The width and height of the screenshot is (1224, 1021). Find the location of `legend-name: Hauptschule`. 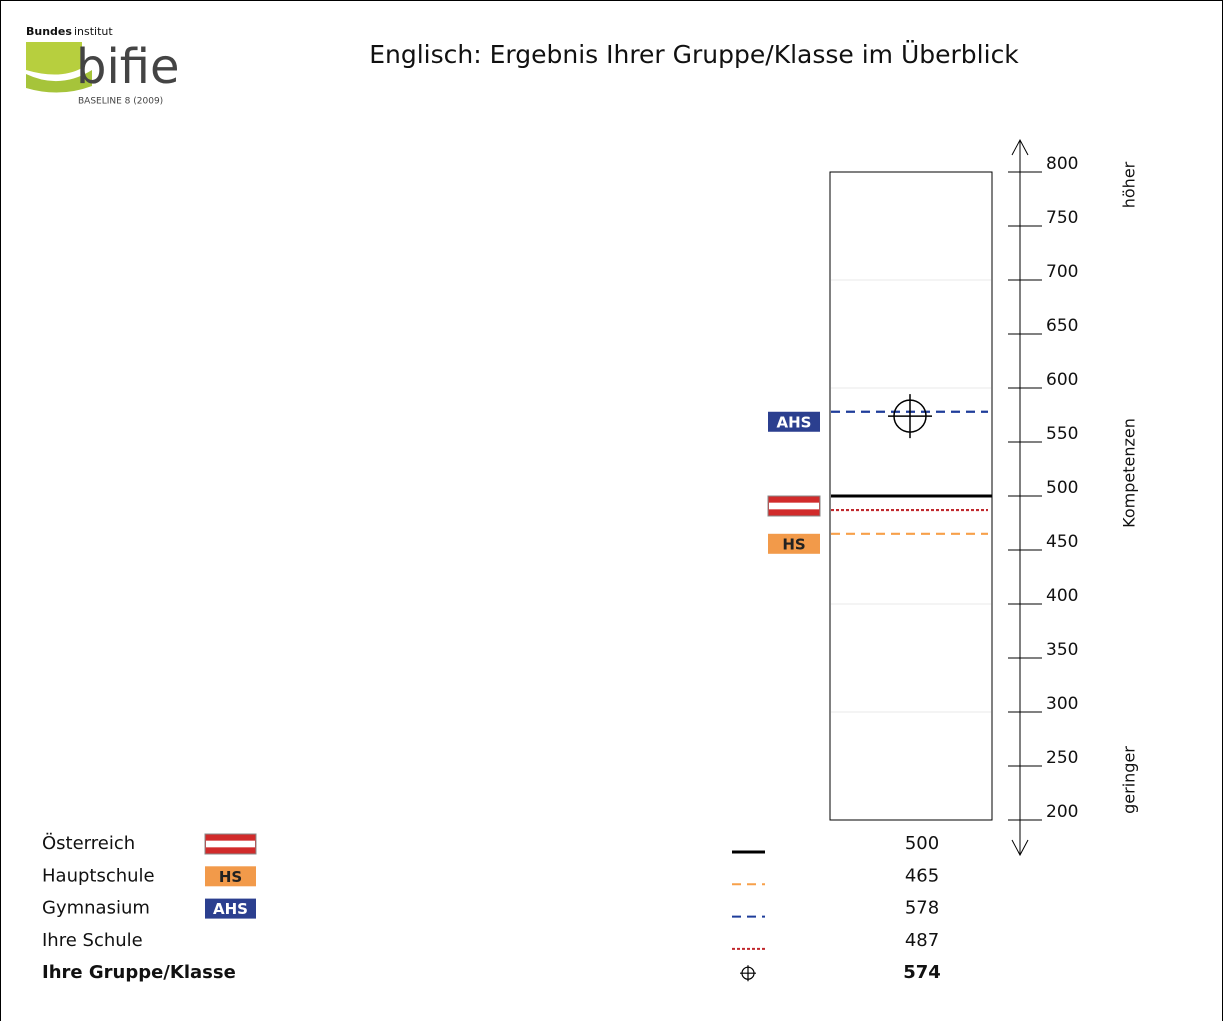

legend-name: Hauptschule is located at coordinates (98, 875).